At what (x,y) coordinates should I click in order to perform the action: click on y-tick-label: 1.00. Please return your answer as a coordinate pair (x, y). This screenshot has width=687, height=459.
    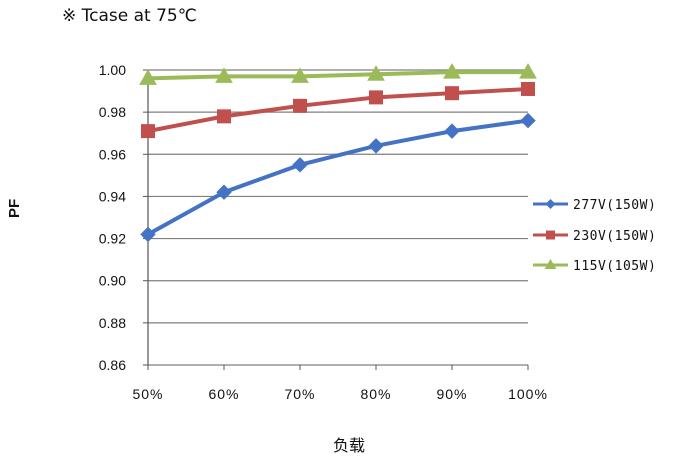
    Looking at the image, I should click on (112, 70).